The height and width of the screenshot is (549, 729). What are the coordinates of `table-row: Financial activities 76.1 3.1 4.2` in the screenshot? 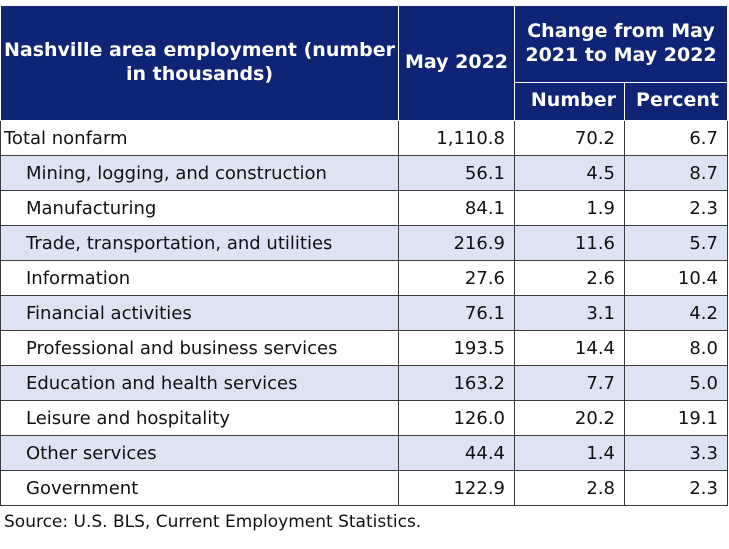 It's located at (364, 313).